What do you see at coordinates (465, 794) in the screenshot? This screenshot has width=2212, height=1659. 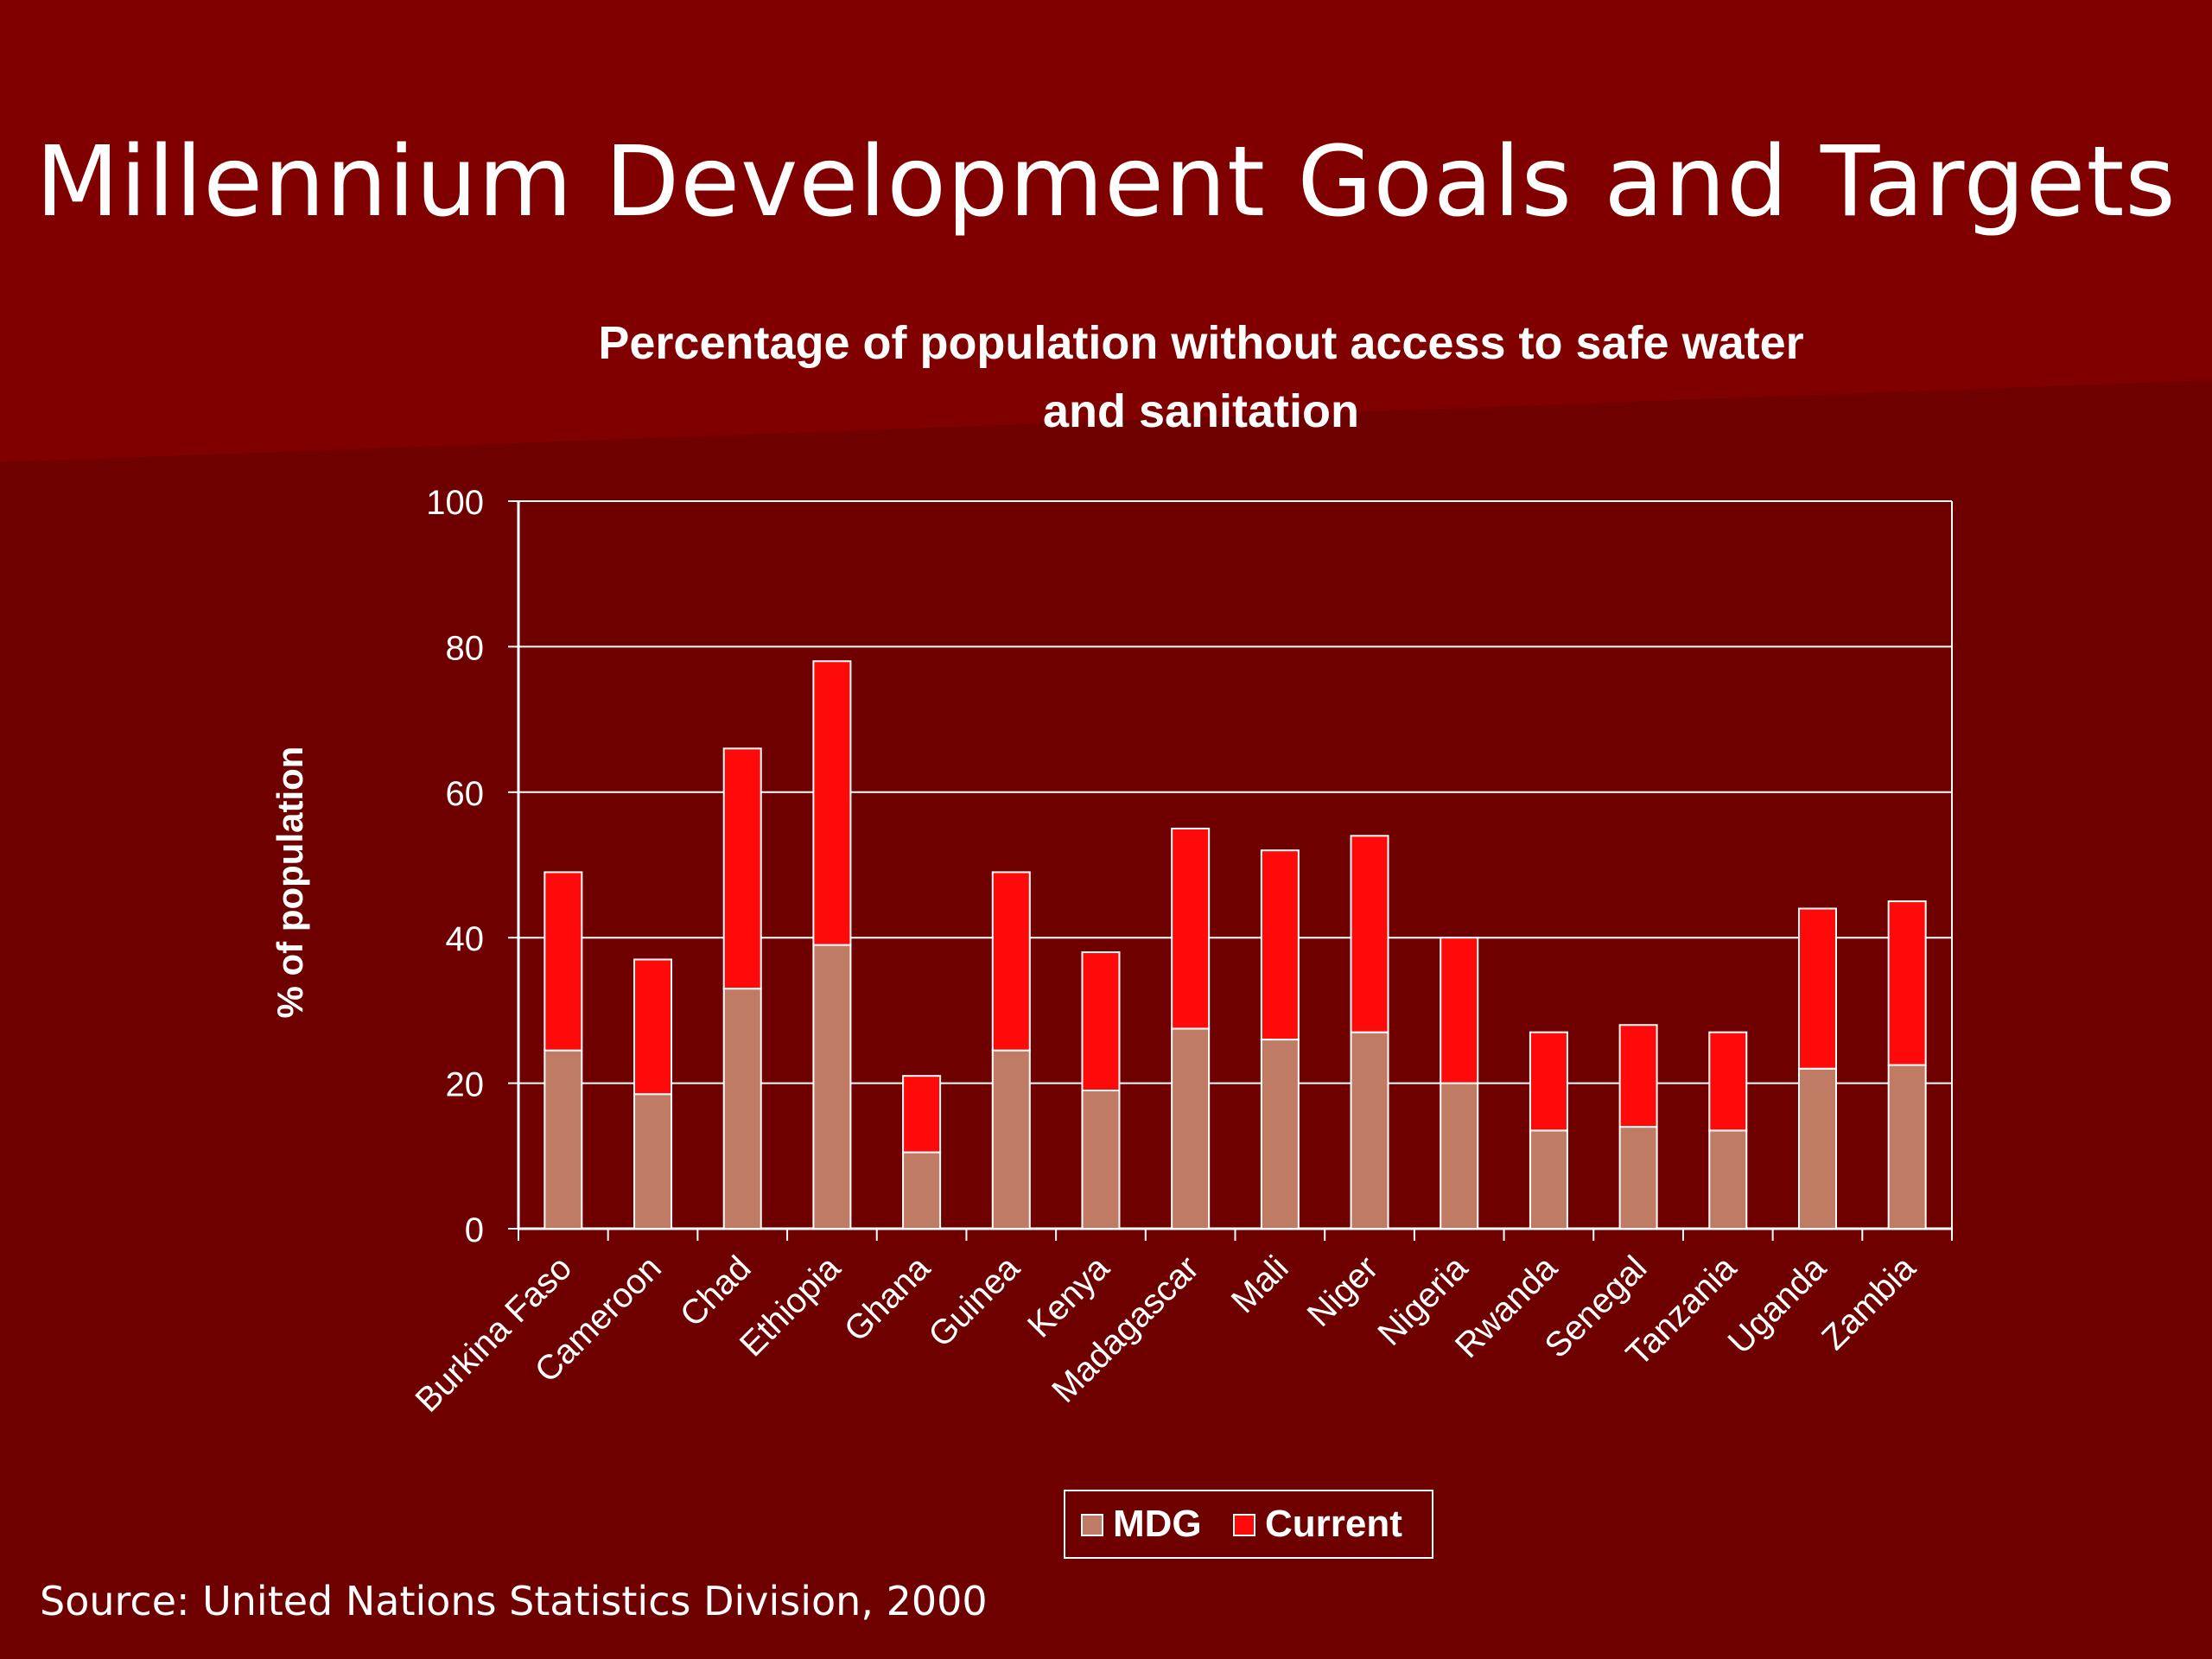 I see `y-tick-label: 60` at bounding box center [465, 794].